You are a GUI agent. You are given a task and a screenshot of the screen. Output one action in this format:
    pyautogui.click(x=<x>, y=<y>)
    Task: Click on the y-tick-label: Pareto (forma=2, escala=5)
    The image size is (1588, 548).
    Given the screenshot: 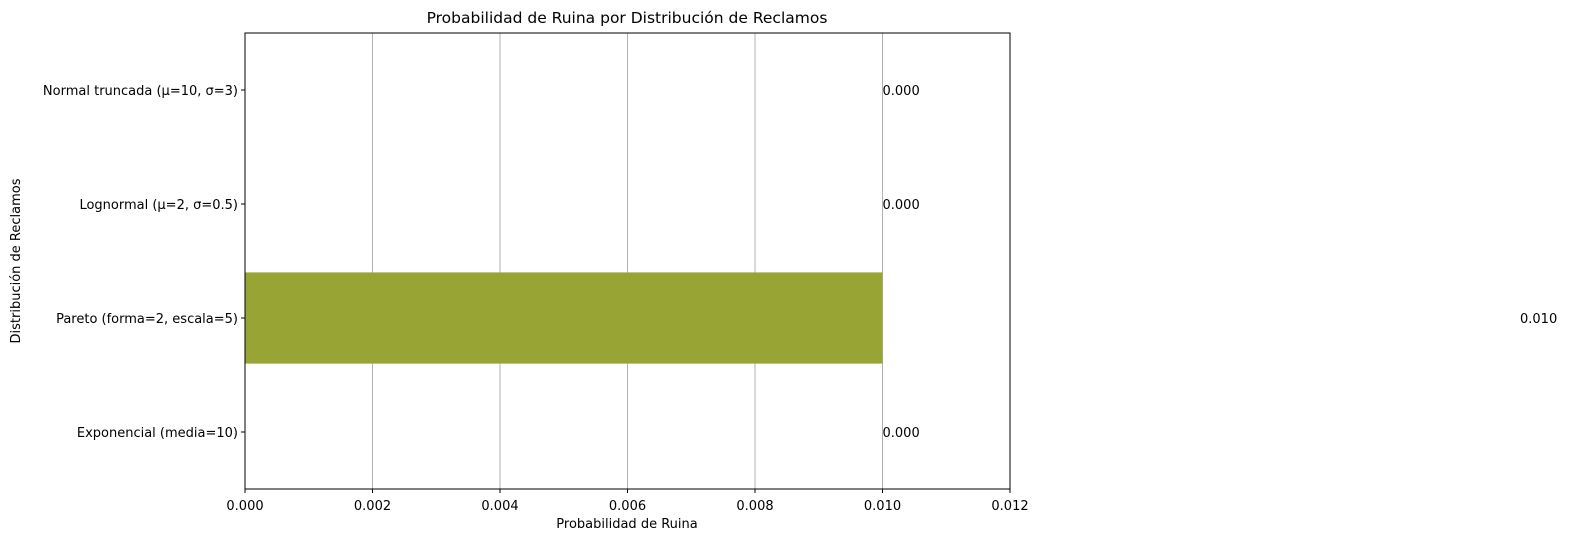 What is the action you would take?
    pyautogui.click(x=147, y=319)
    